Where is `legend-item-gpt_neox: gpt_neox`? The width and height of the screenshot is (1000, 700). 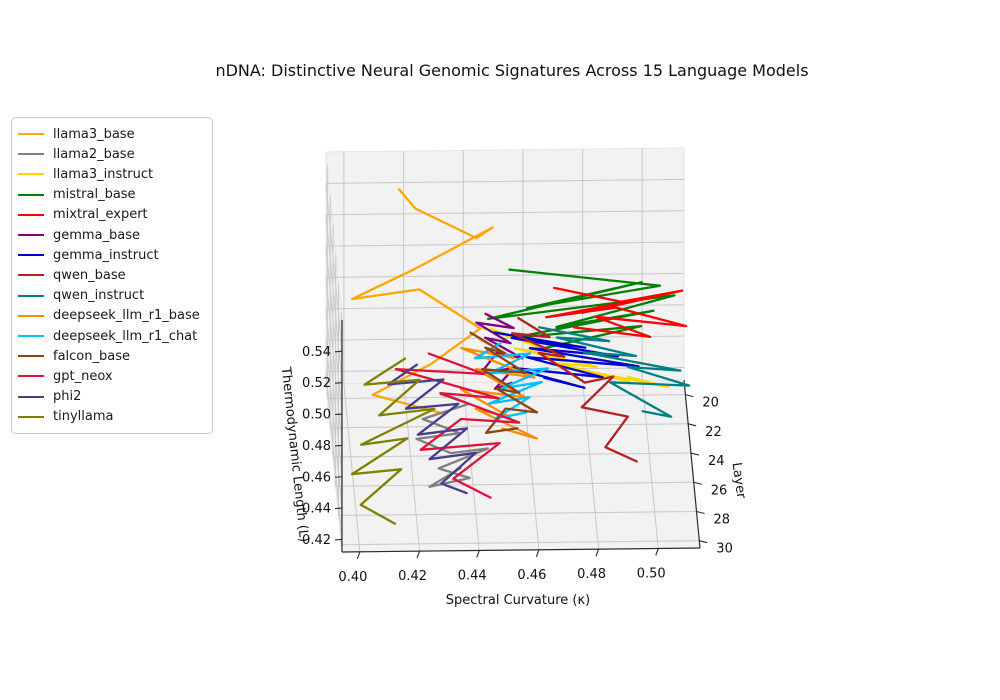
legend-item-gpt_neox: gpt_neox is located at coordinates (113, 376).